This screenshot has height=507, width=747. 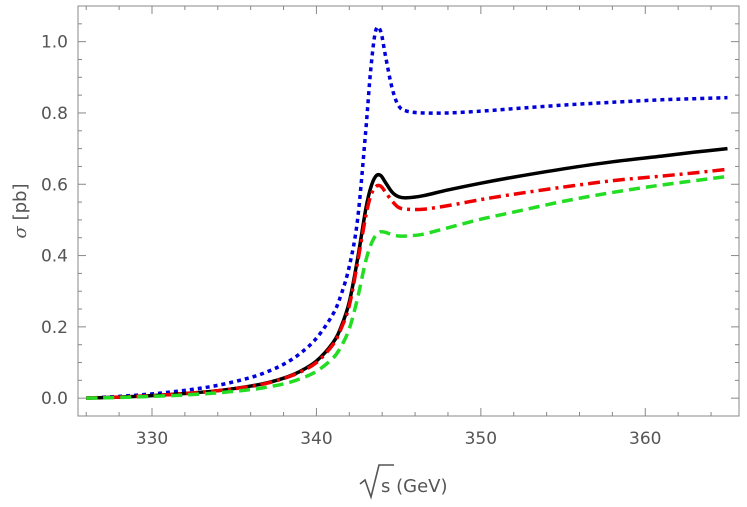 What do you see at coordinates (418, 486) in the screenshot?
I see `x-axis-label-unit: (GeV)` at bounding box center [418, 486].